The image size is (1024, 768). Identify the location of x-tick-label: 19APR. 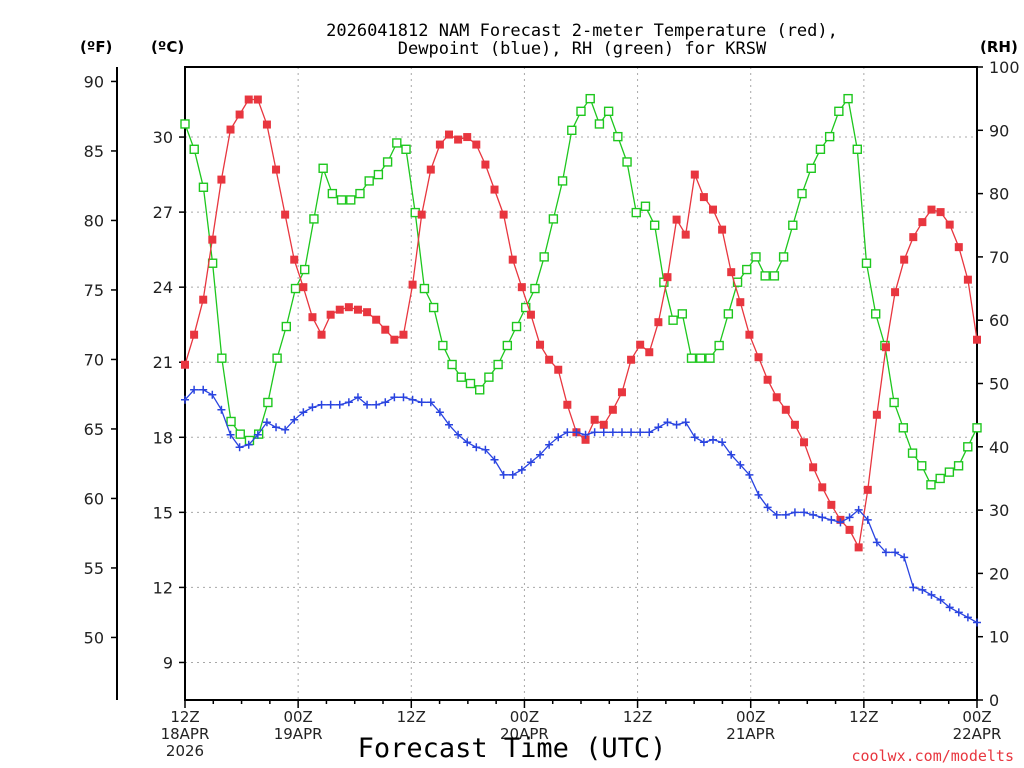
(298, 734).